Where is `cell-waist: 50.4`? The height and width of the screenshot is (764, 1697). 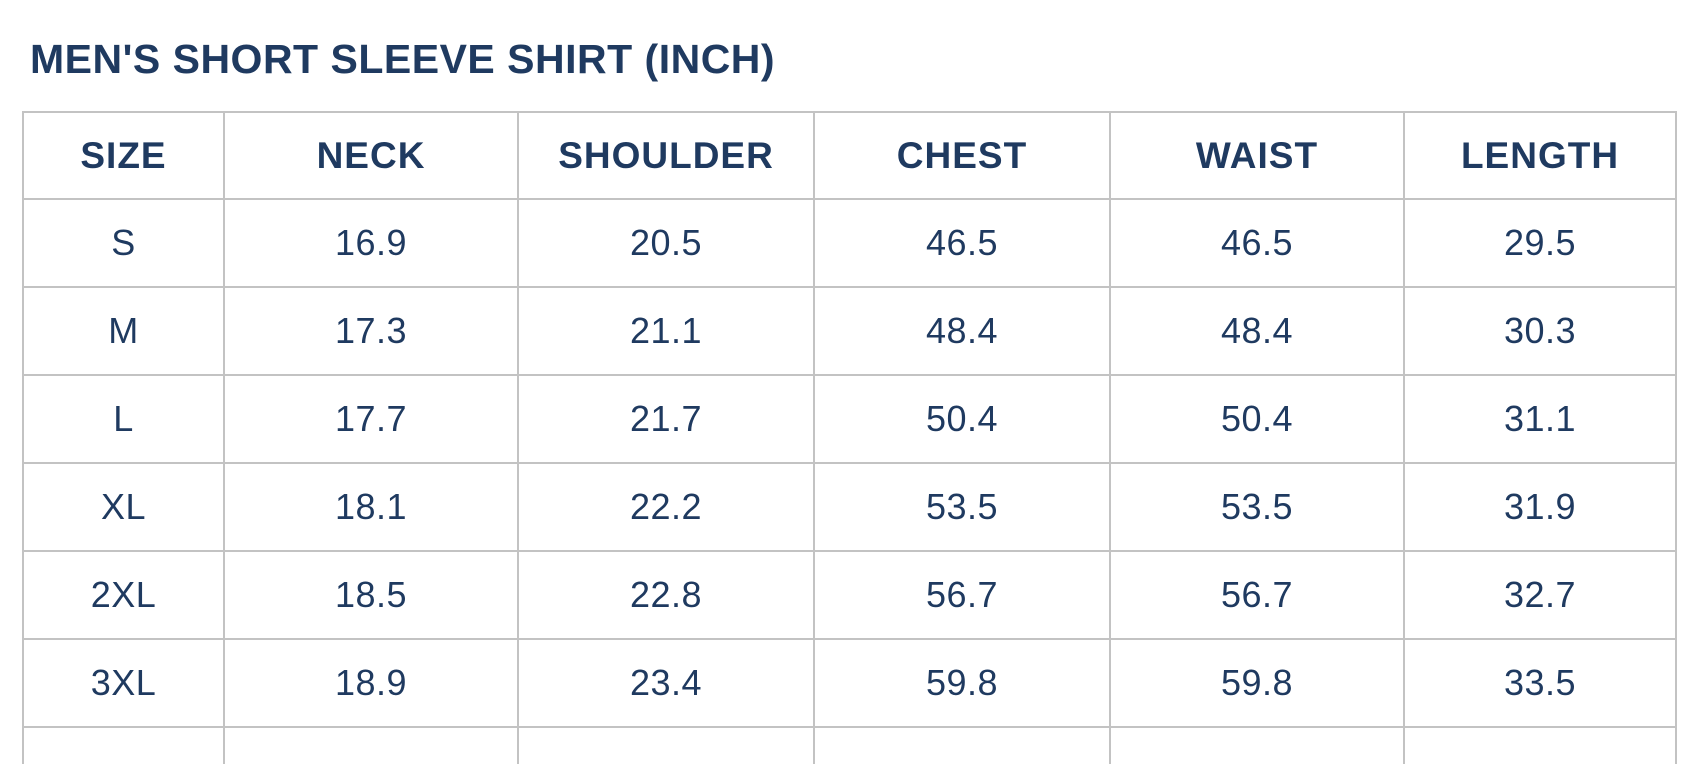 cell-waist: 50.4 is located at coordinates (1257, 419).